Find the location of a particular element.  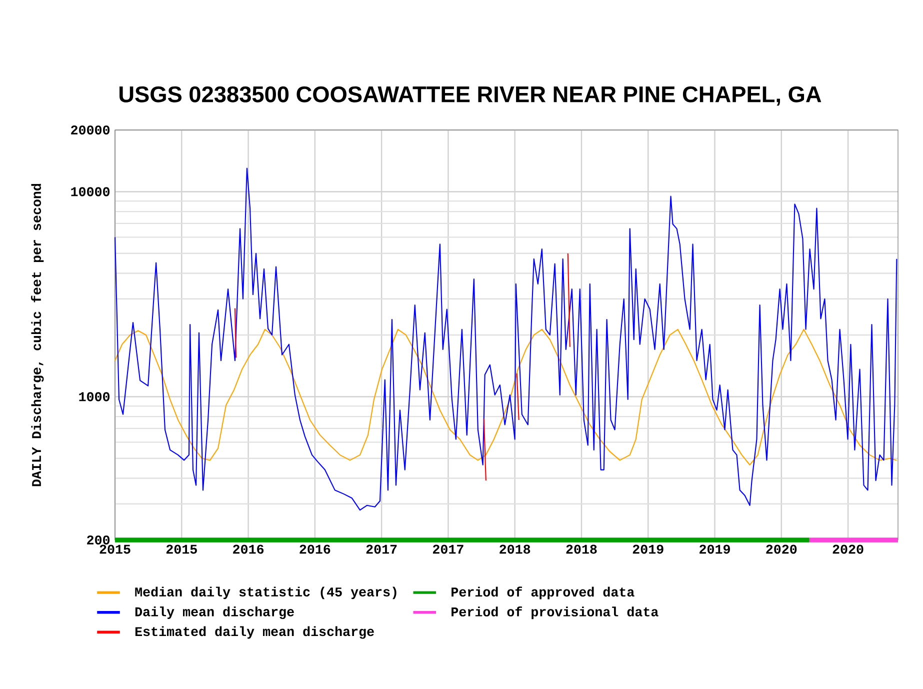

y-axis-title: DAILY Discharge, cubic feet per second is located at coordinates (37, 335).